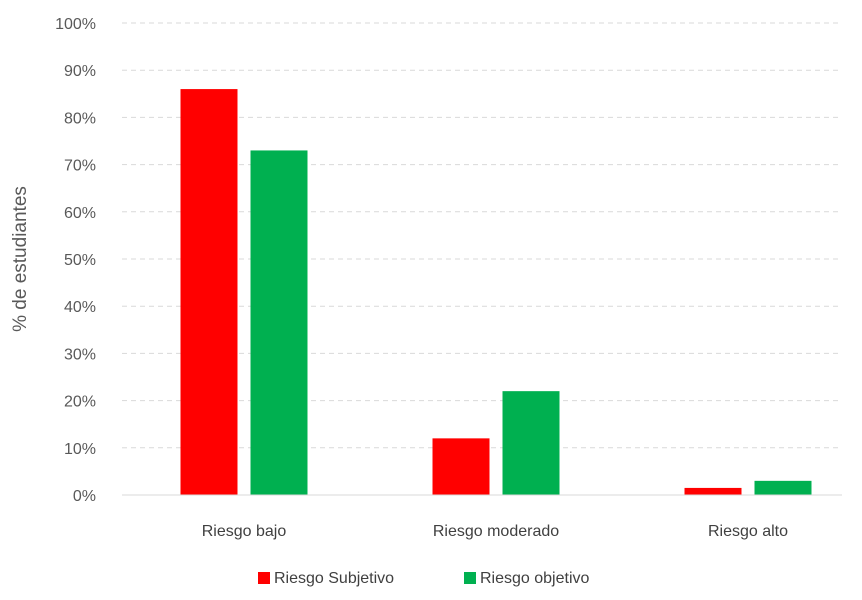 Image resolution: width=862 pixels, height=600 pixels. Describe the element at coordinates (80, 71) in the screenshot. I see `y-tick-label: 90%` at that location.